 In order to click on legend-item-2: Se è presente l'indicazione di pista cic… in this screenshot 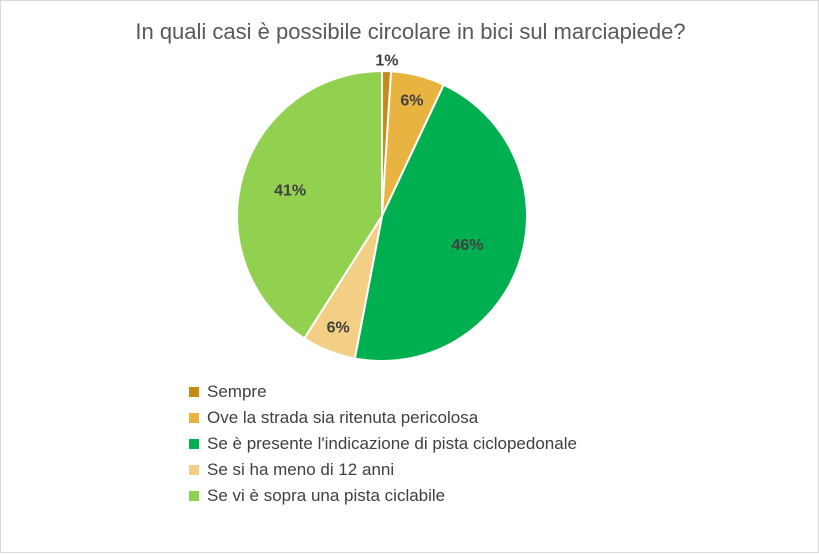, I will do `click(383, 444)`.